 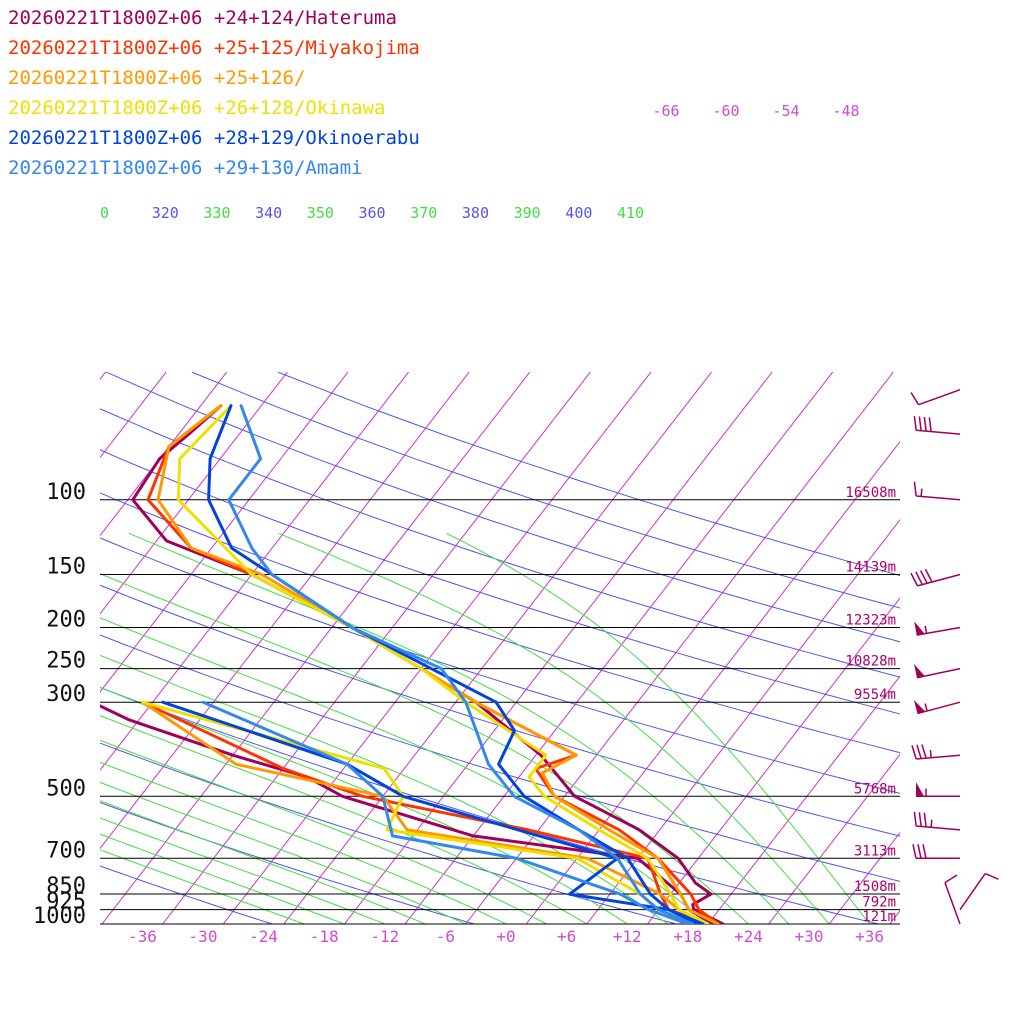 I want to click on height-label: 12323m, so click(x=870, y=620).